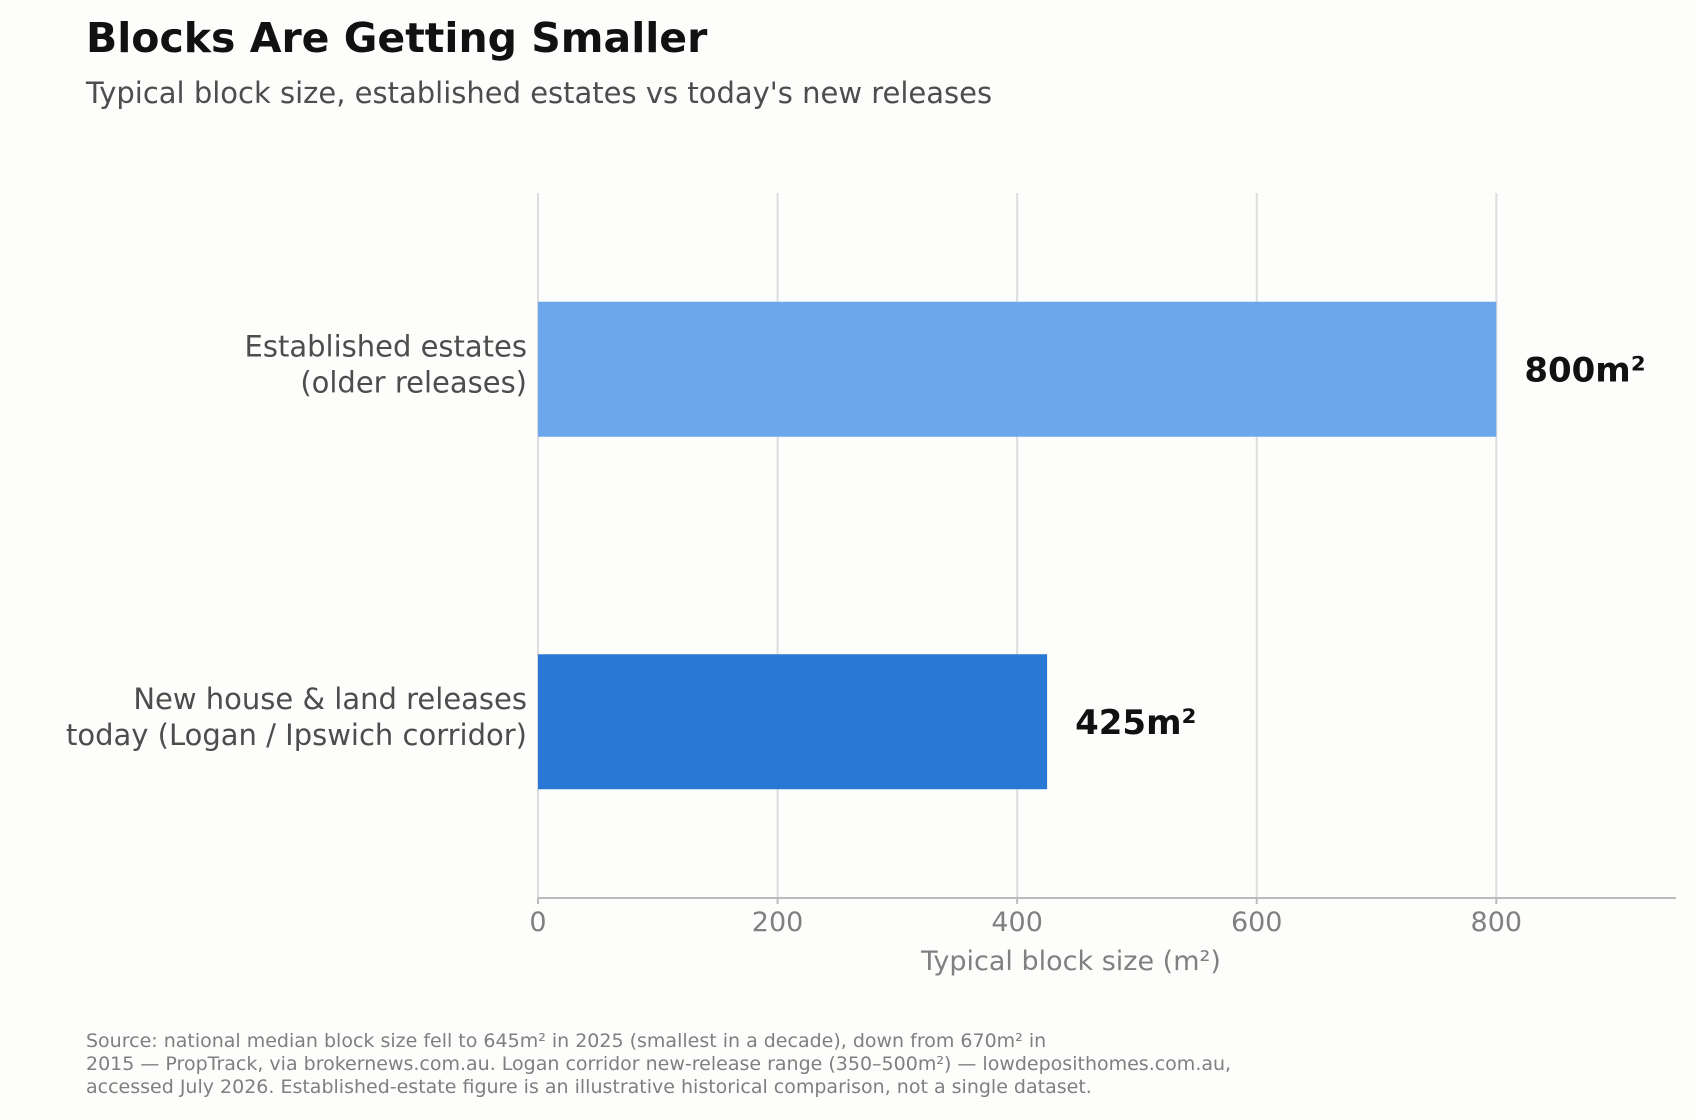 The height and width of the screenshot is (1119, 1696). I want to click on x-tick-label: 200, so click(778, 922).